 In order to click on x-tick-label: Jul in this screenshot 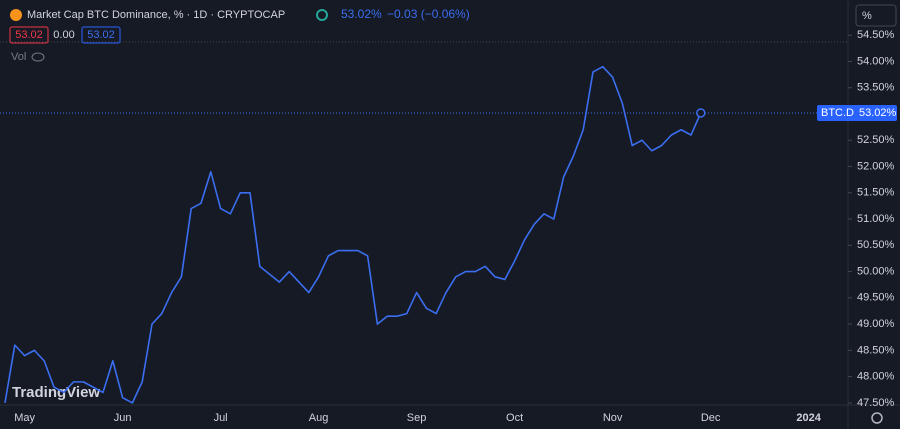, I will do `click(221, 418)`.